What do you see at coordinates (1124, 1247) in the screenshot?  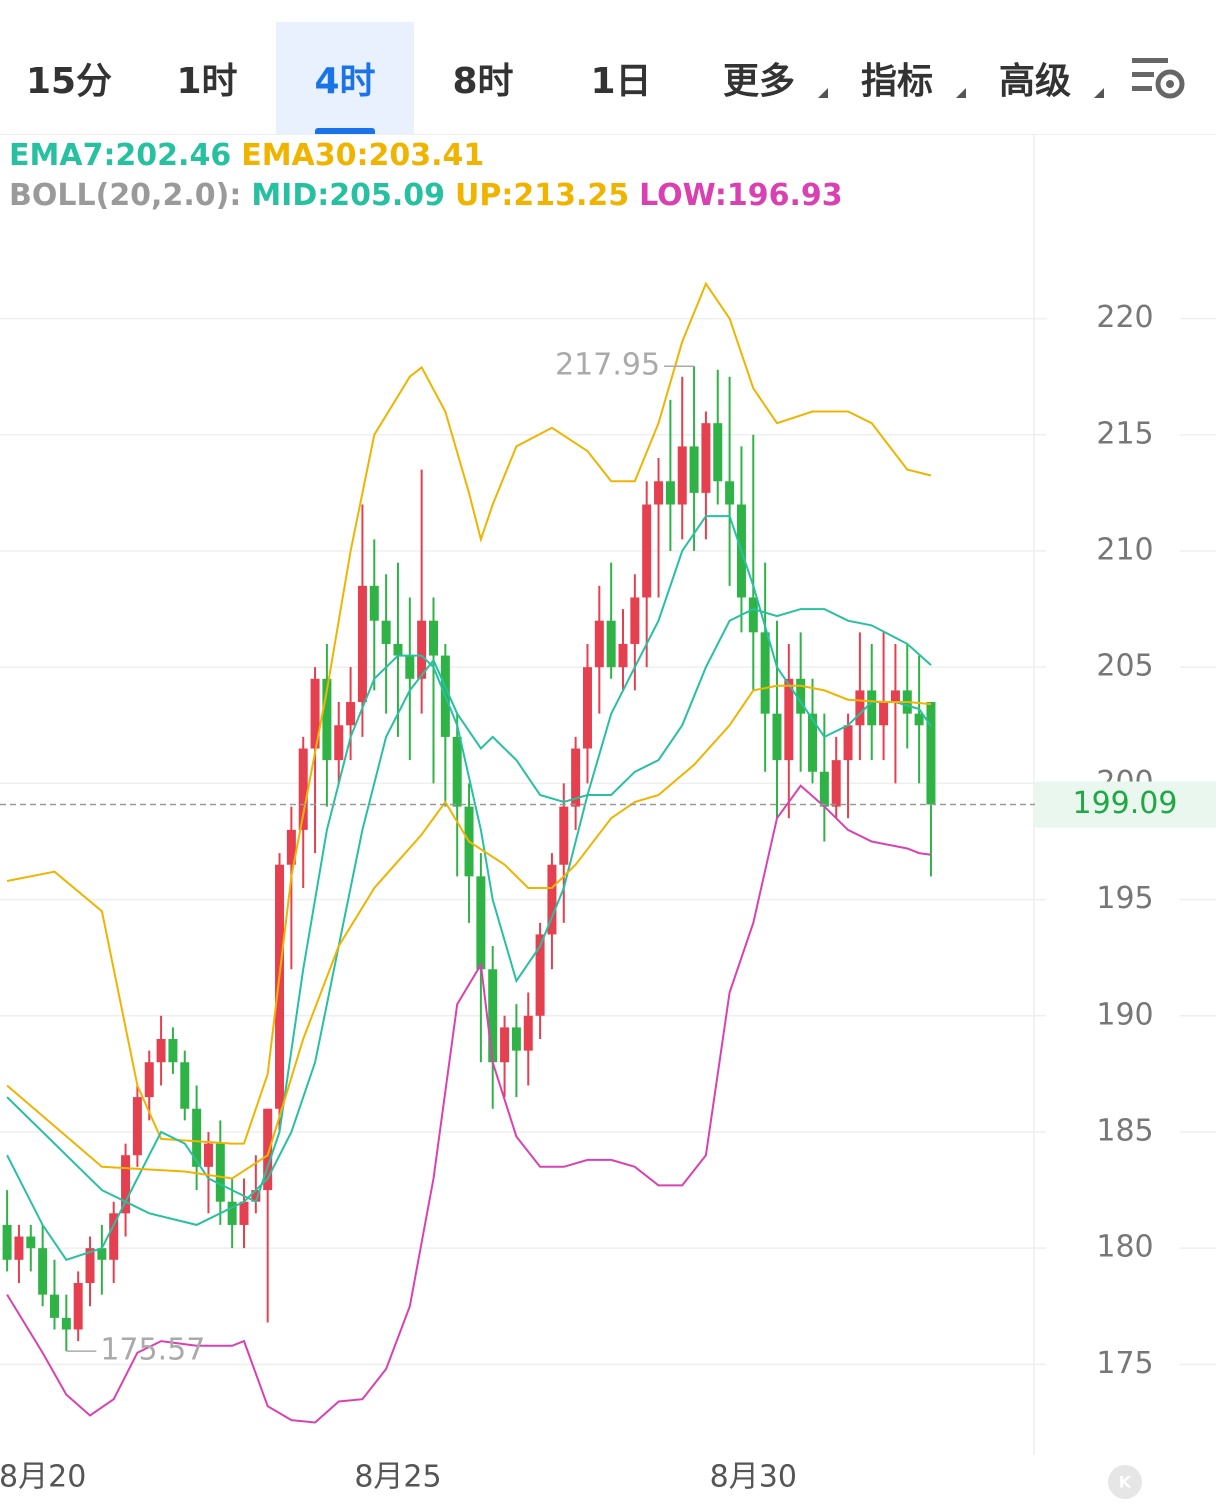 I see `y-tick-label: 180` at bounding box center [1124, 1247].